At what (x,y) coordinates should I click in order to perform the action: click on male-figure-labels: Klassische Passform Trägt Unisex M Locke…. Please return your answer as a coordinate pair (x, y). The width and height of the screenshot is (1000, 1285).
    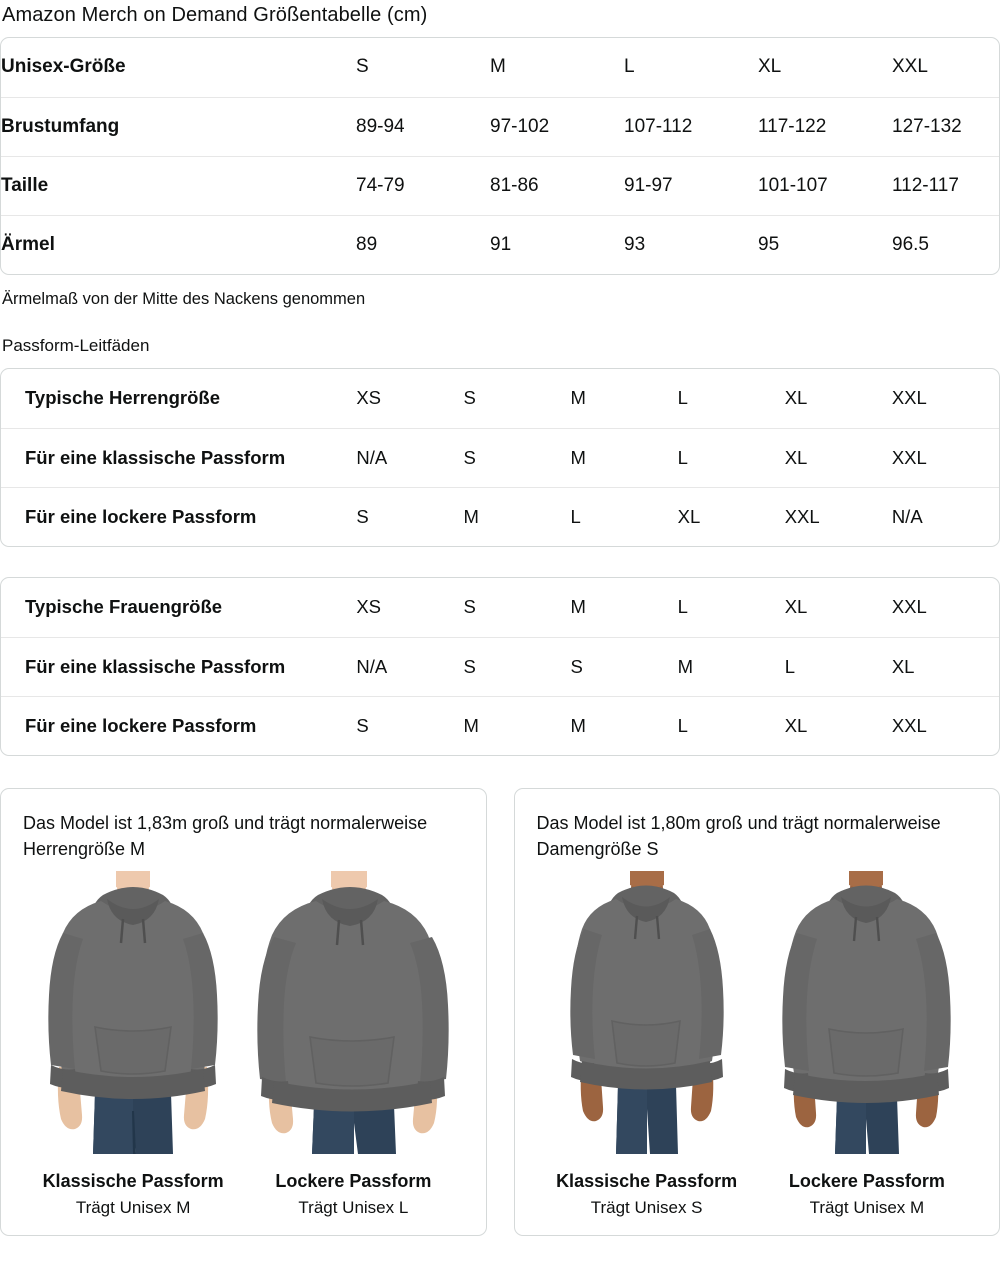
    Looking at the image, I should click on (243, 1194).